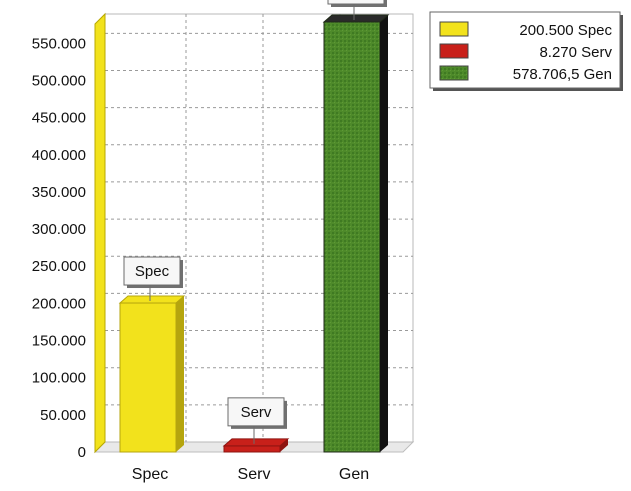 The height and width of the screenshot is (491, 631). I want to click on y-tick-label: 350.000, so click(59, 192).